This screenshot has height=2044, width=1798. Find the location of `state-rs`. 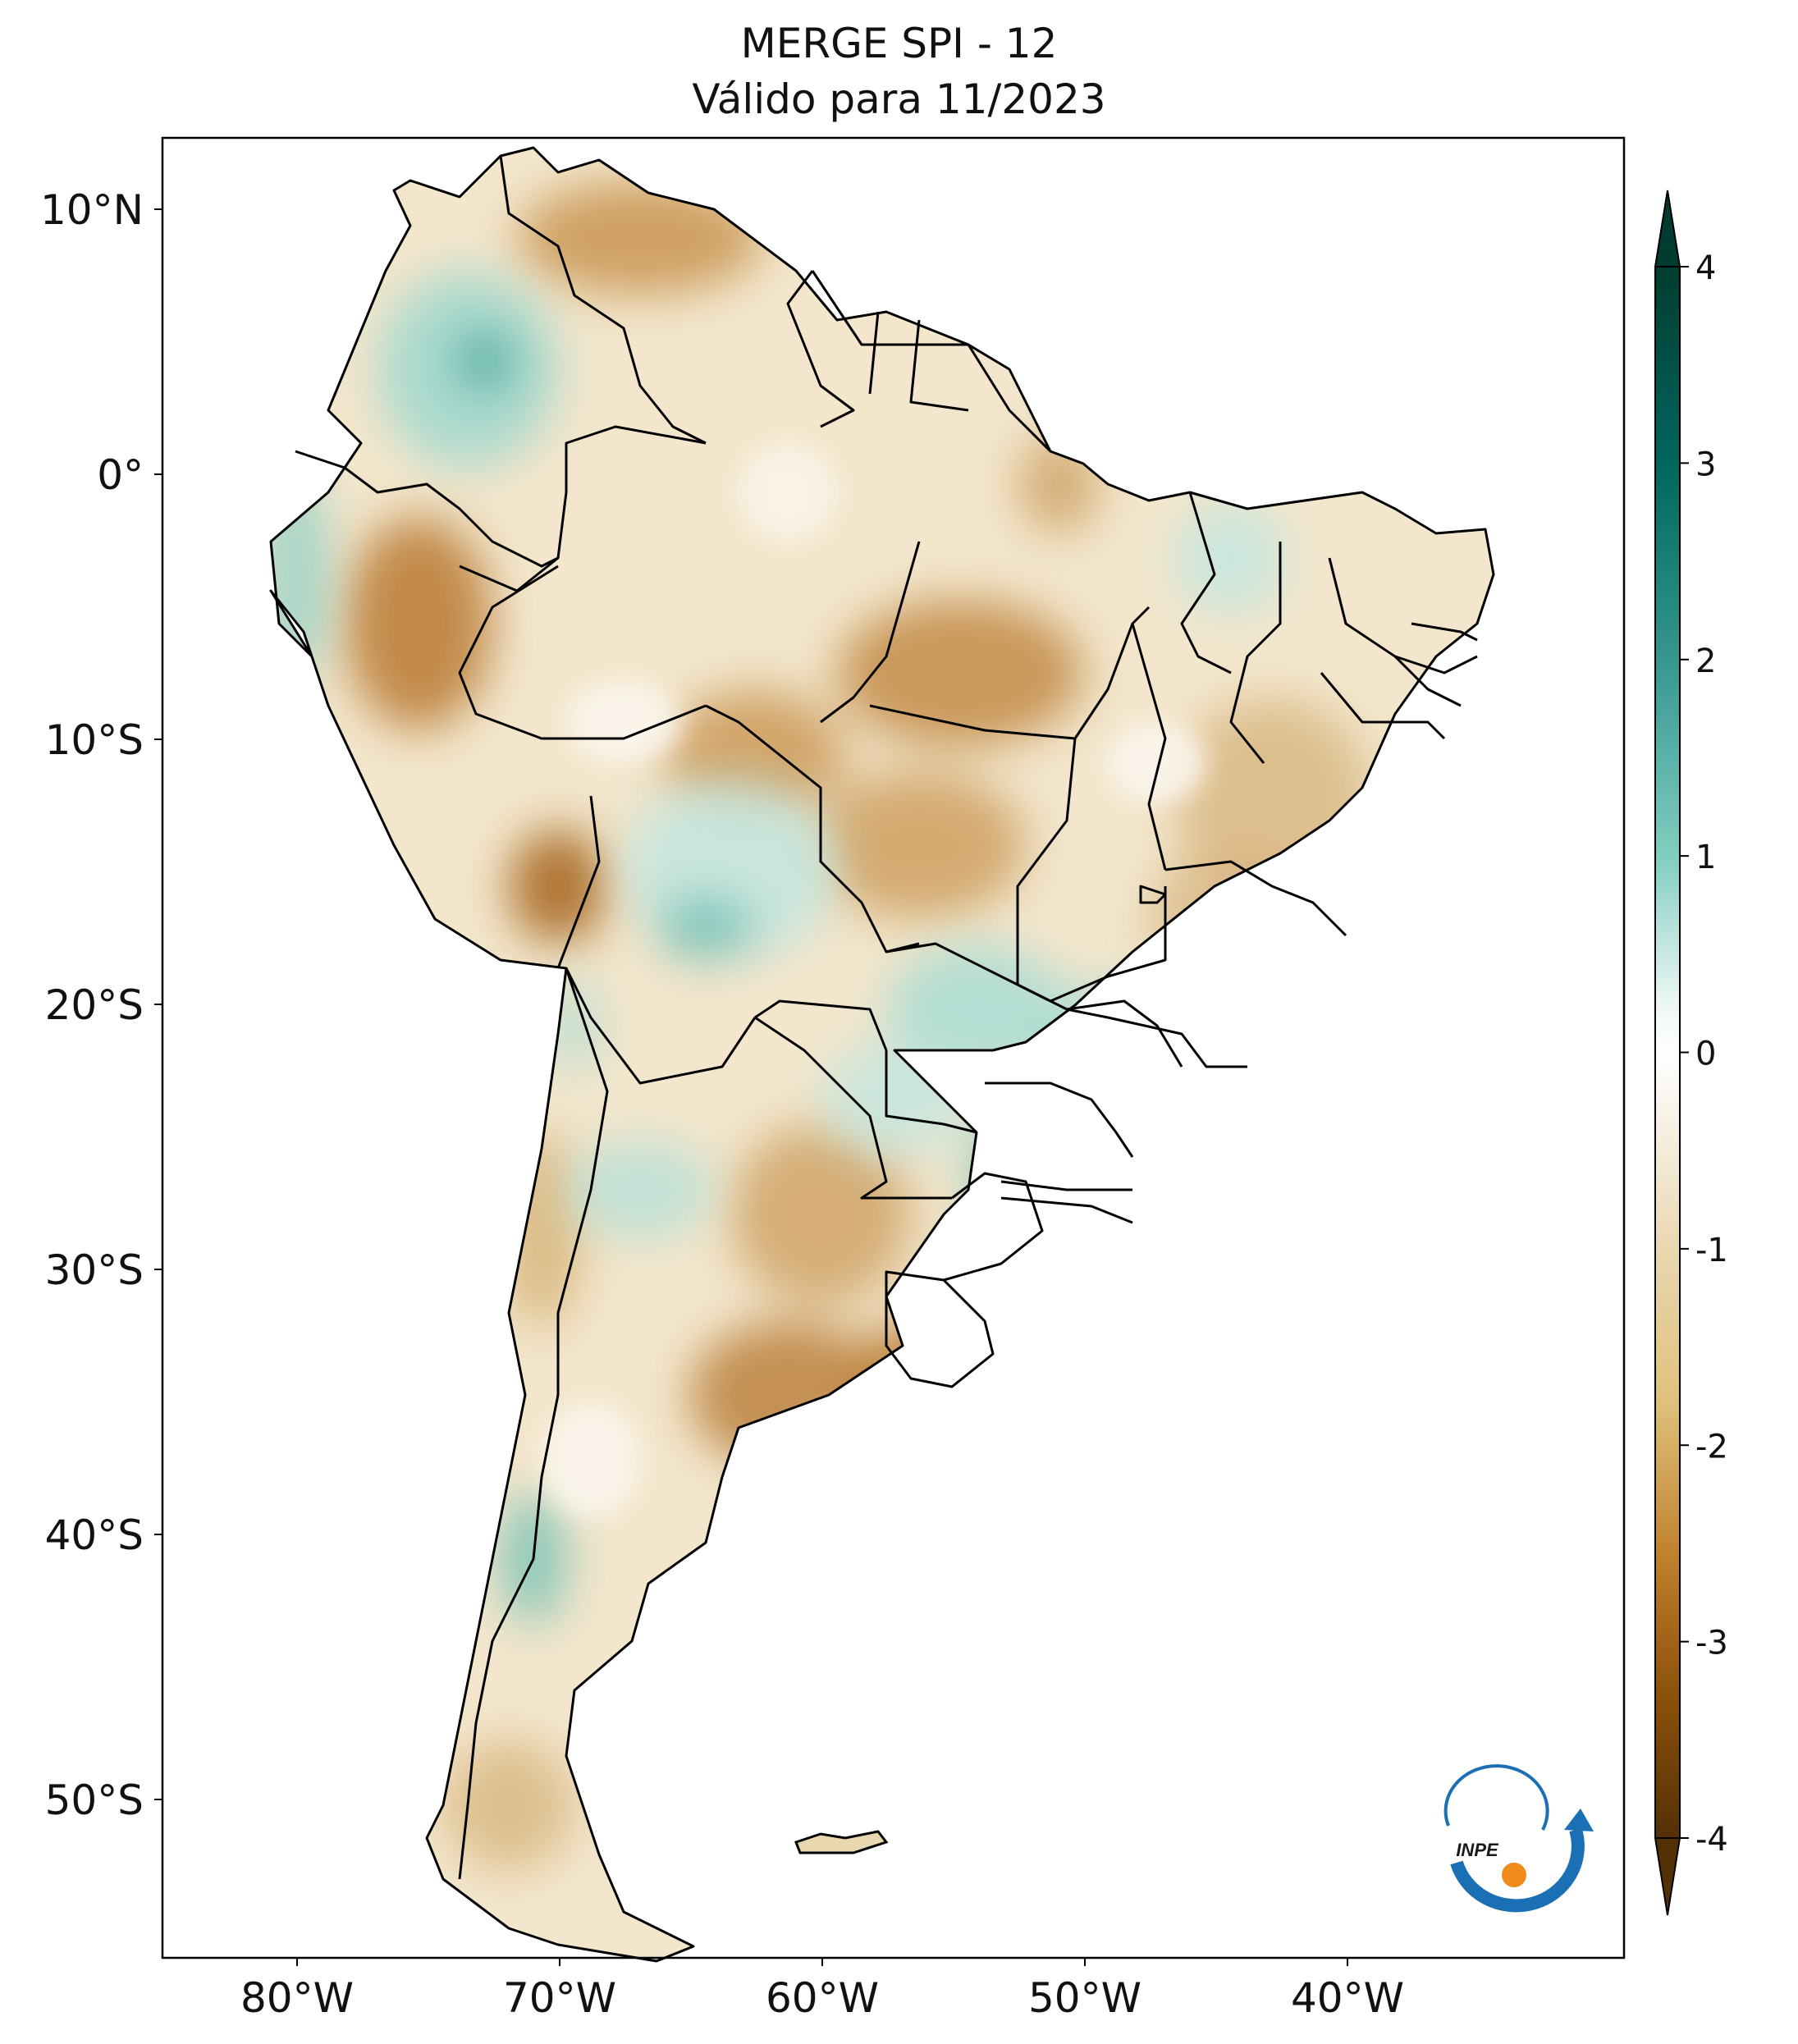

state-rs is located at coordinates (1066, 1210).